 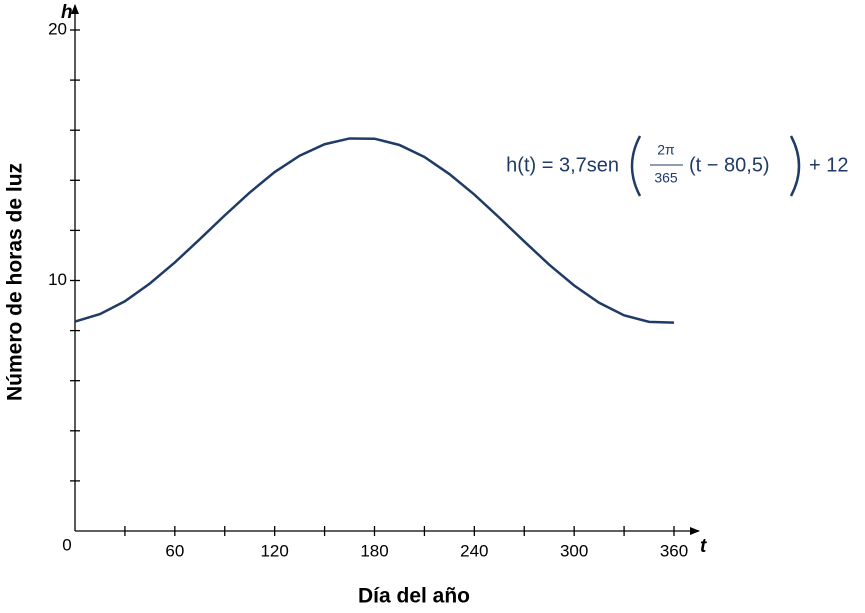 What do you see at coordinates (677, 166) in the screenshot?
I see `equation: h(t) = 3,7sen 2π 365 (t − 80,5) + 12` at bounding box center [677, 166].